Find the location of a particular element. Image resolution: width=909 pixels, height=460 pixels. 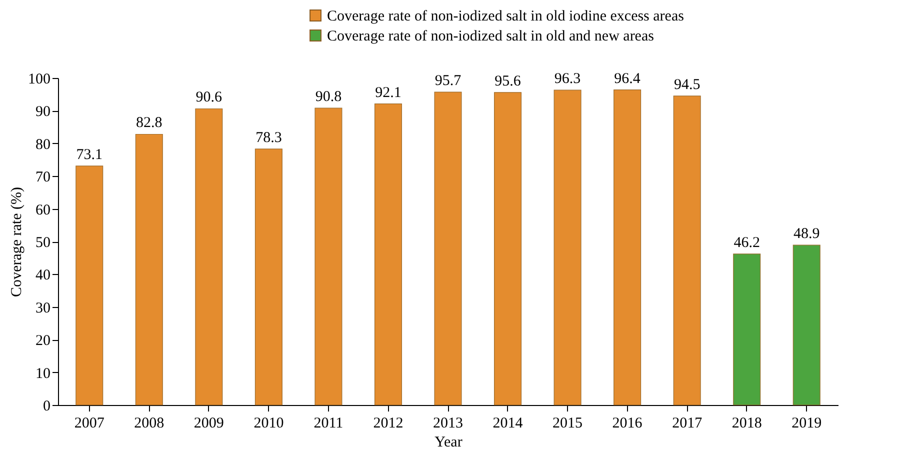

data-label: 95.7 is located at coordinates (448, 81).